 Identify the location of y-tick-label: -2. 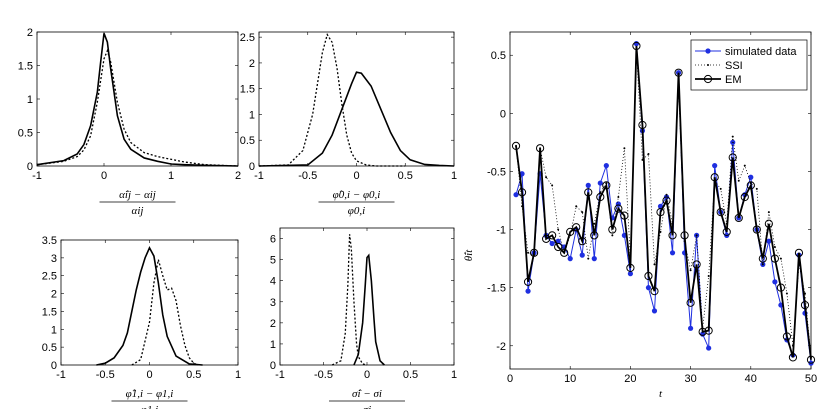
(501, 347).